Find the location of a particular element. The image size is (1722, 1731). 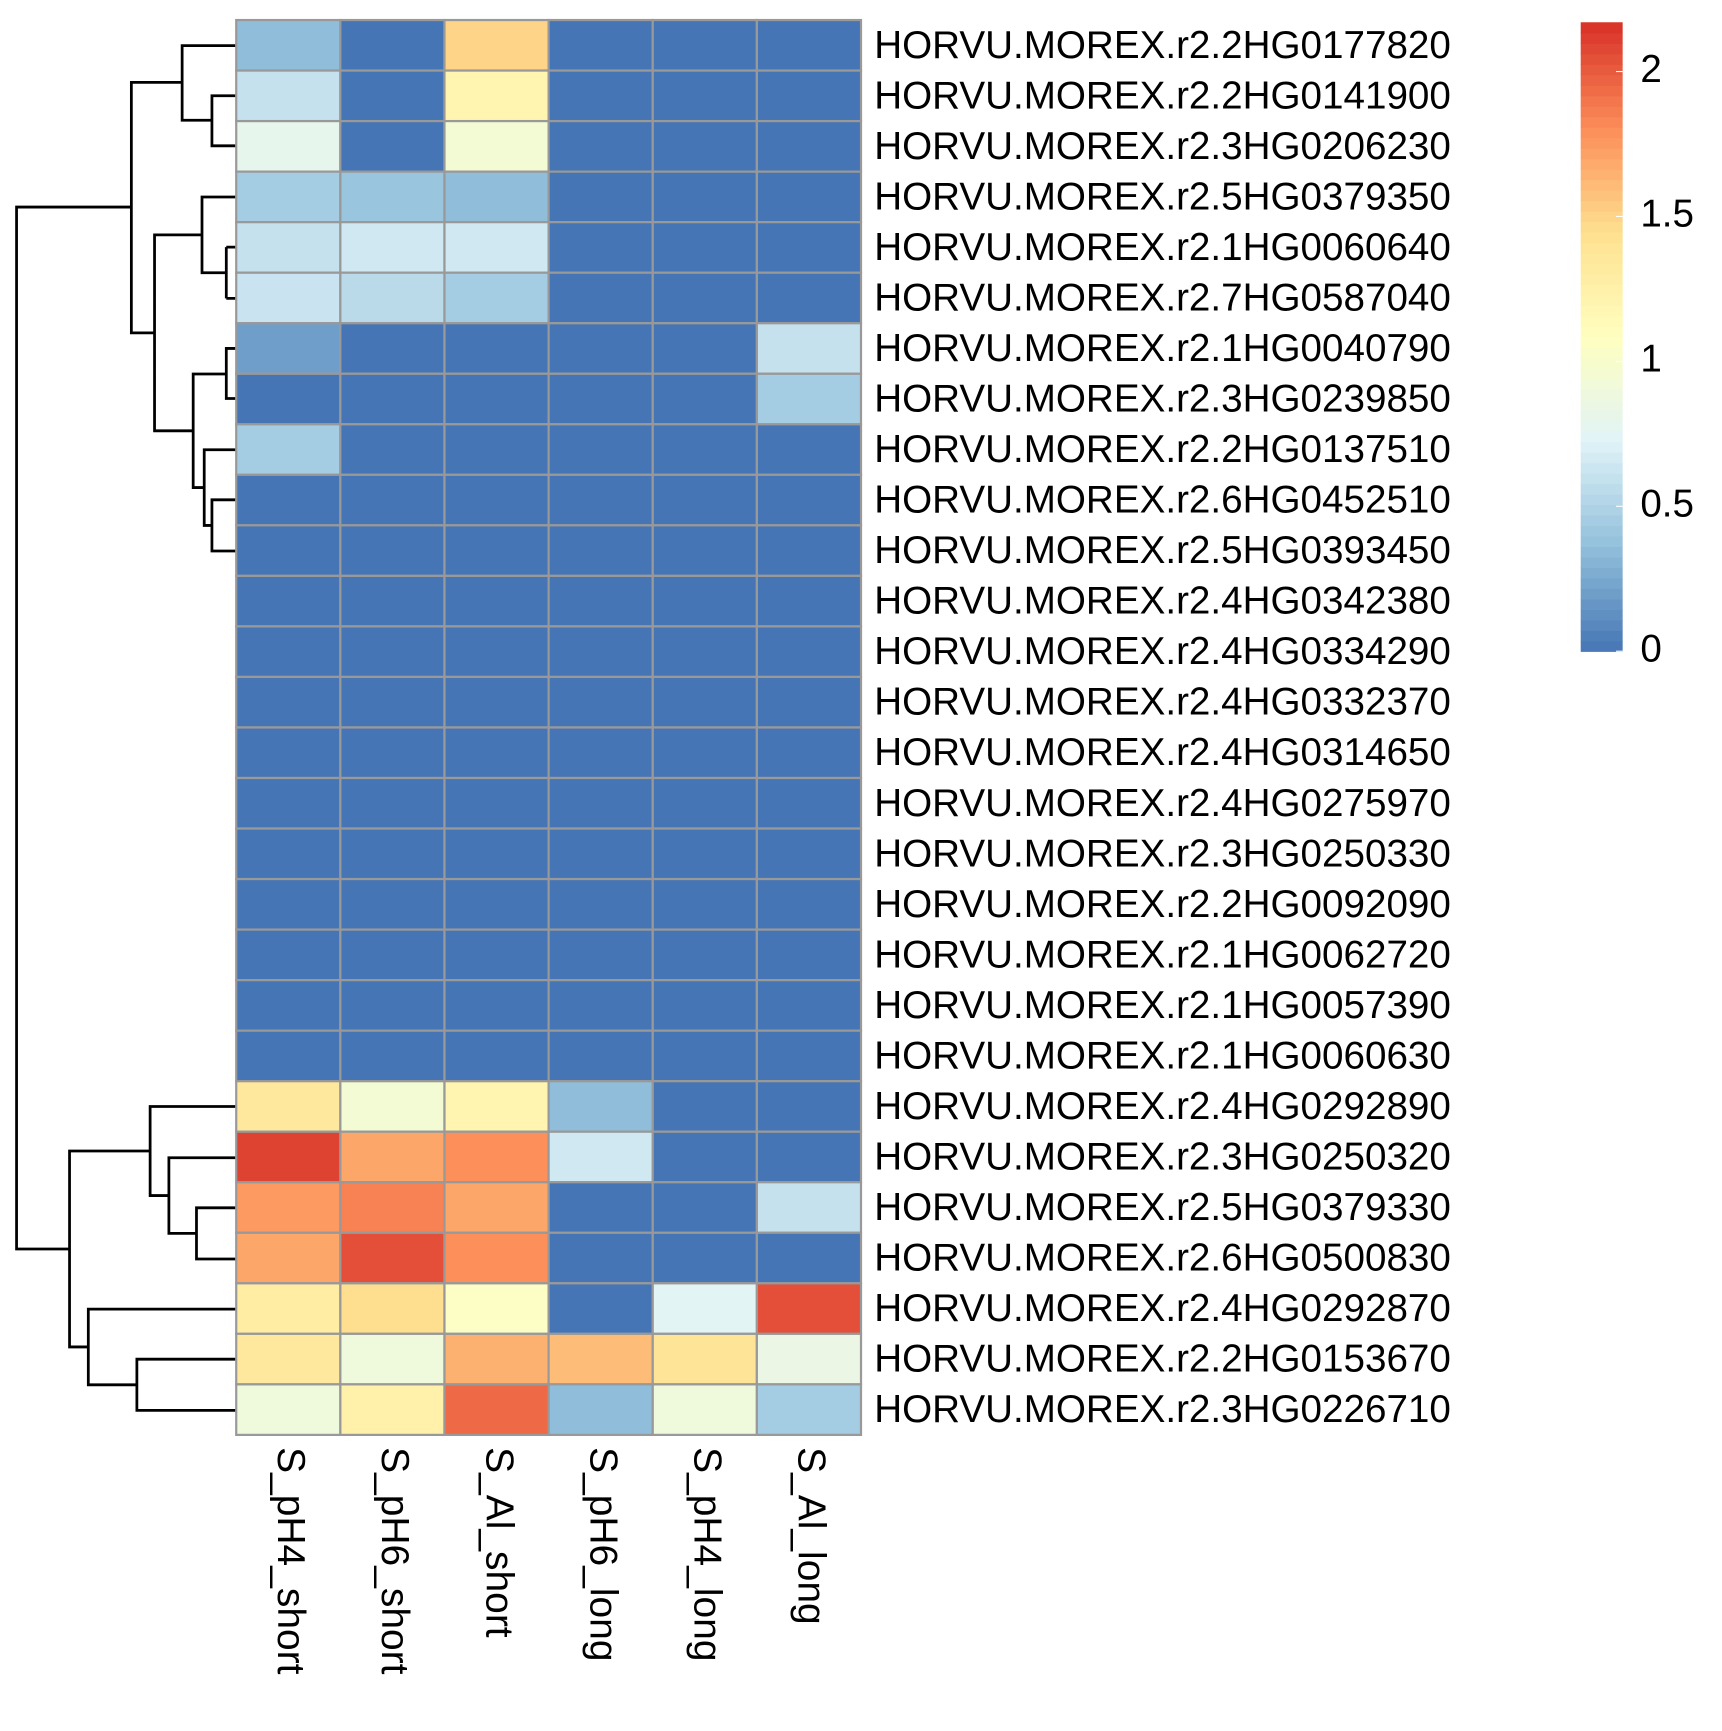

row-label: HORVU.MOREX.r2.5HG0393450 is located at coordinates (1162, 550).